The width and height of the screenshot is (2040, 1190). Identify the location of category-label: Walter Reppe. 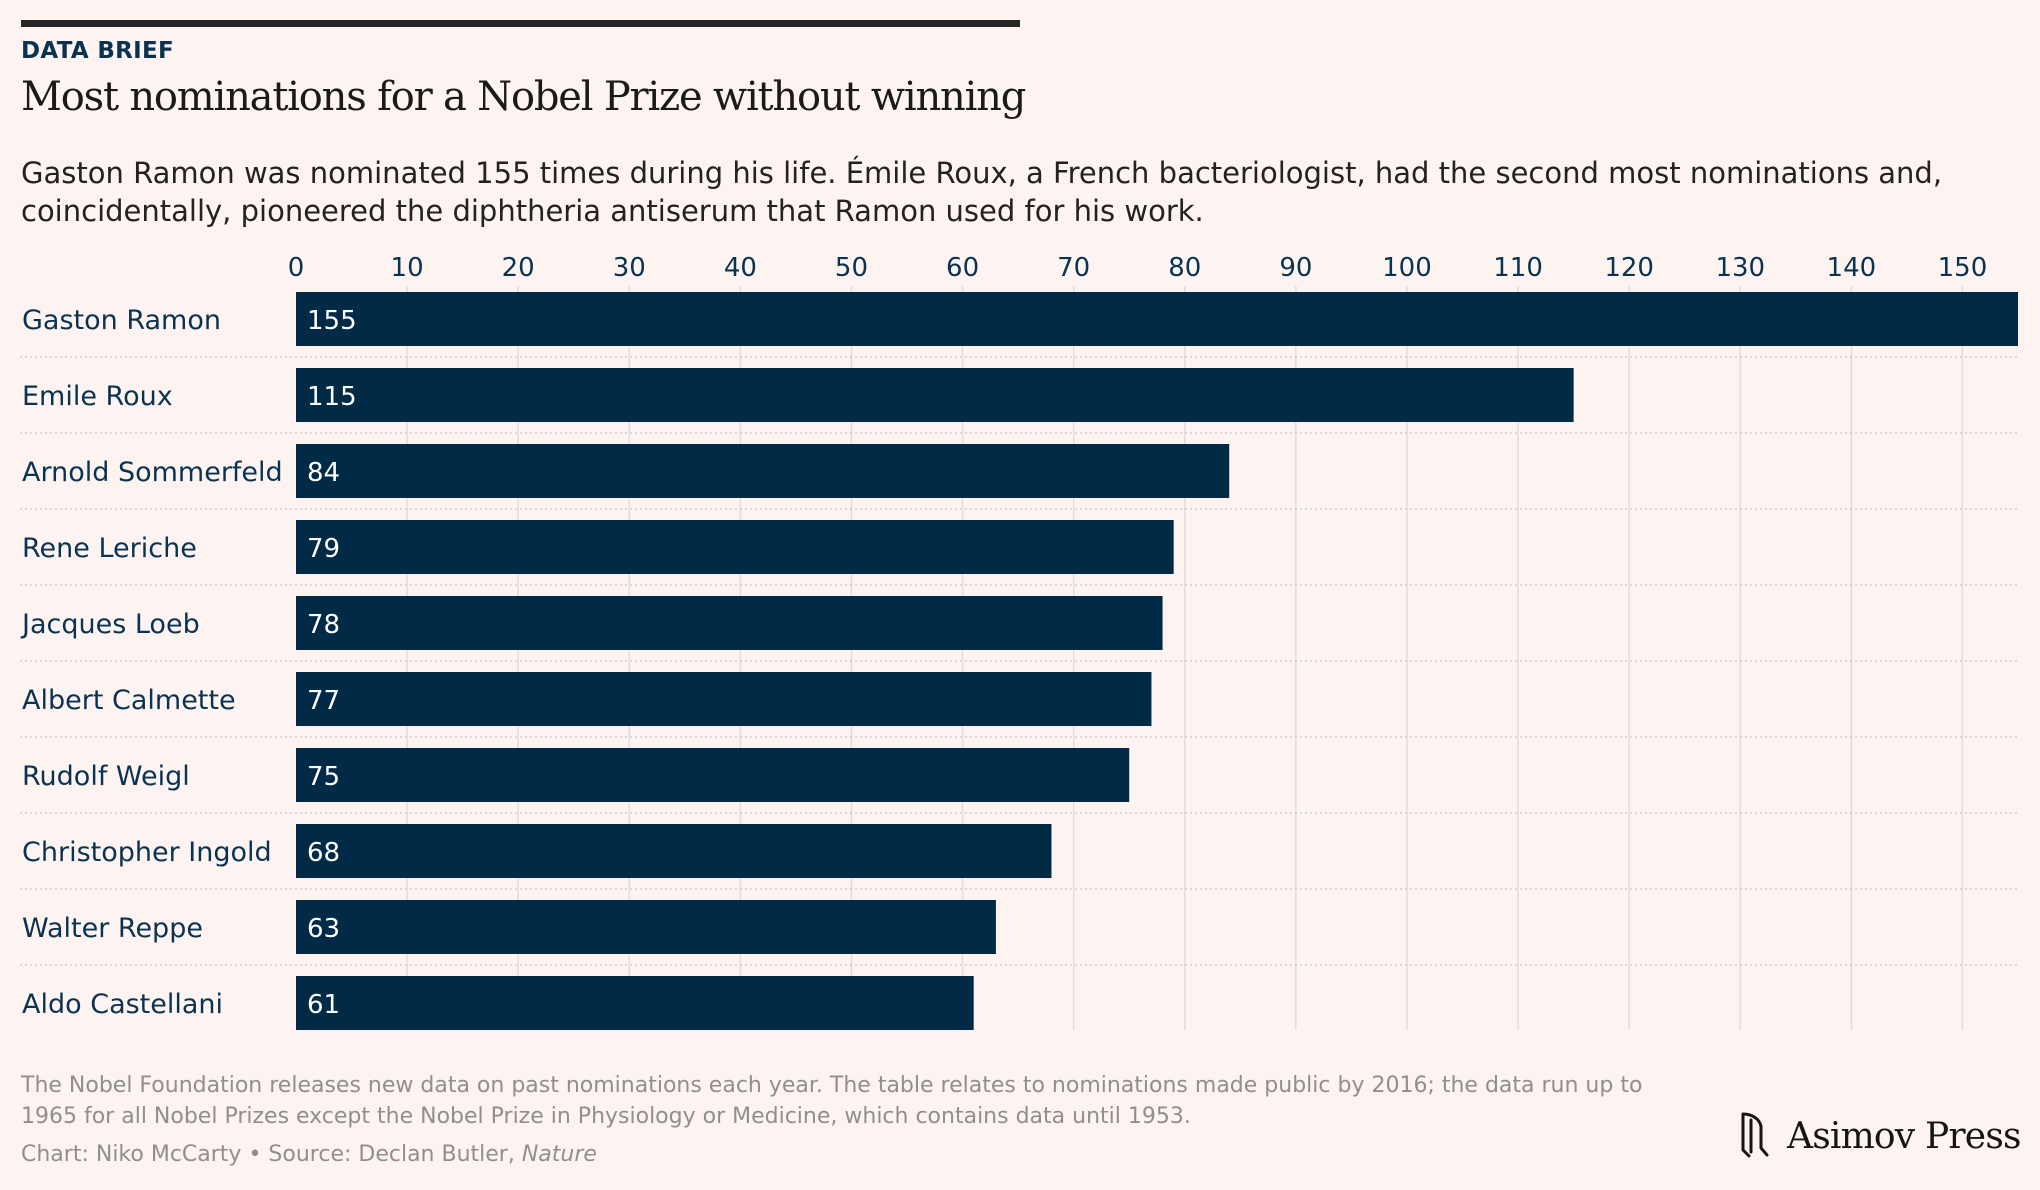
(112, 928).